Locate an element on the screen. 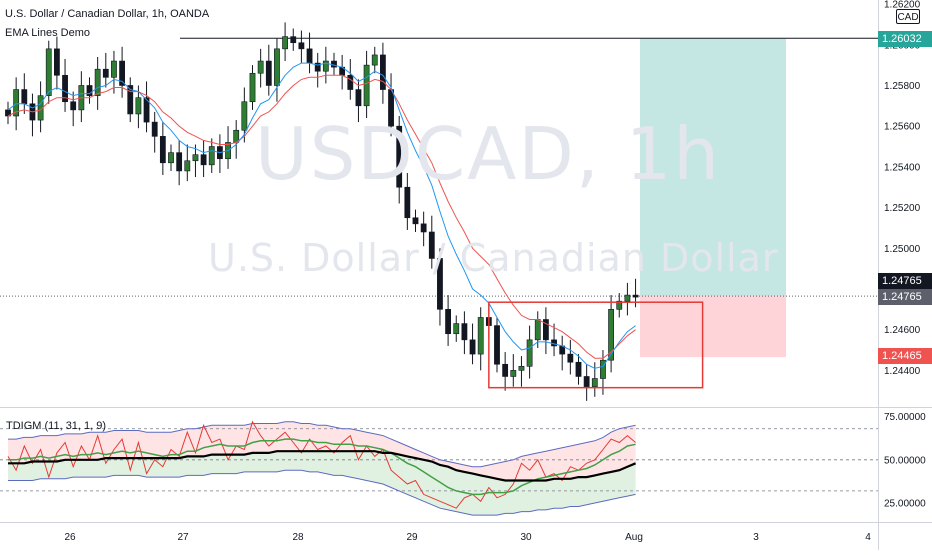 This screenshot has width=932, height=555. time-tick-label: 26 is located at coordinates (70, 537).